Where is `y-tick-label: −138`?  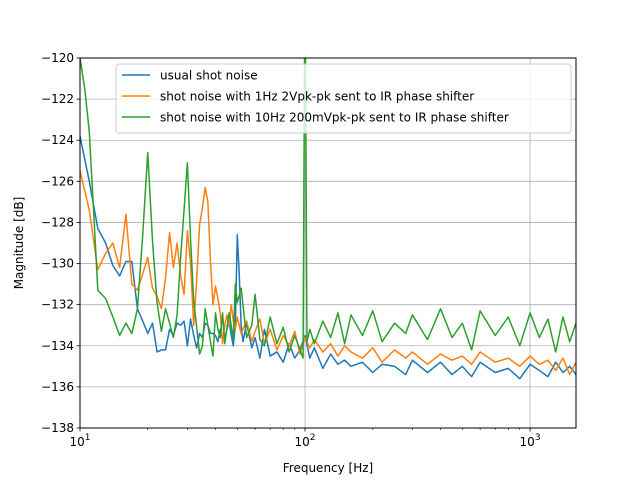
y-tick-label: −138 is located at coordinates (57, 428).